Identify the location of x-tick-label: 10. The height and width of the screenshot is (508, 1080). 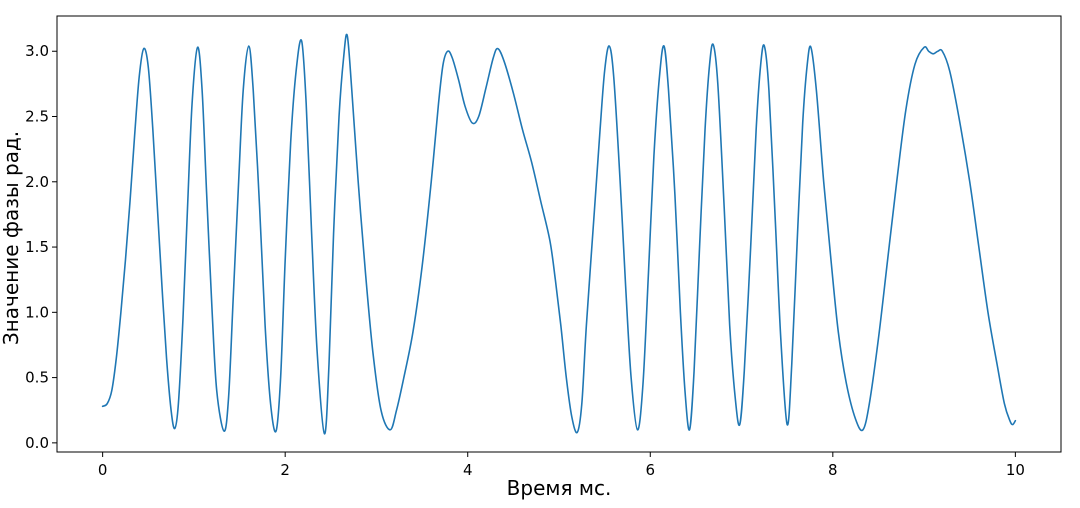
(1015, 470).